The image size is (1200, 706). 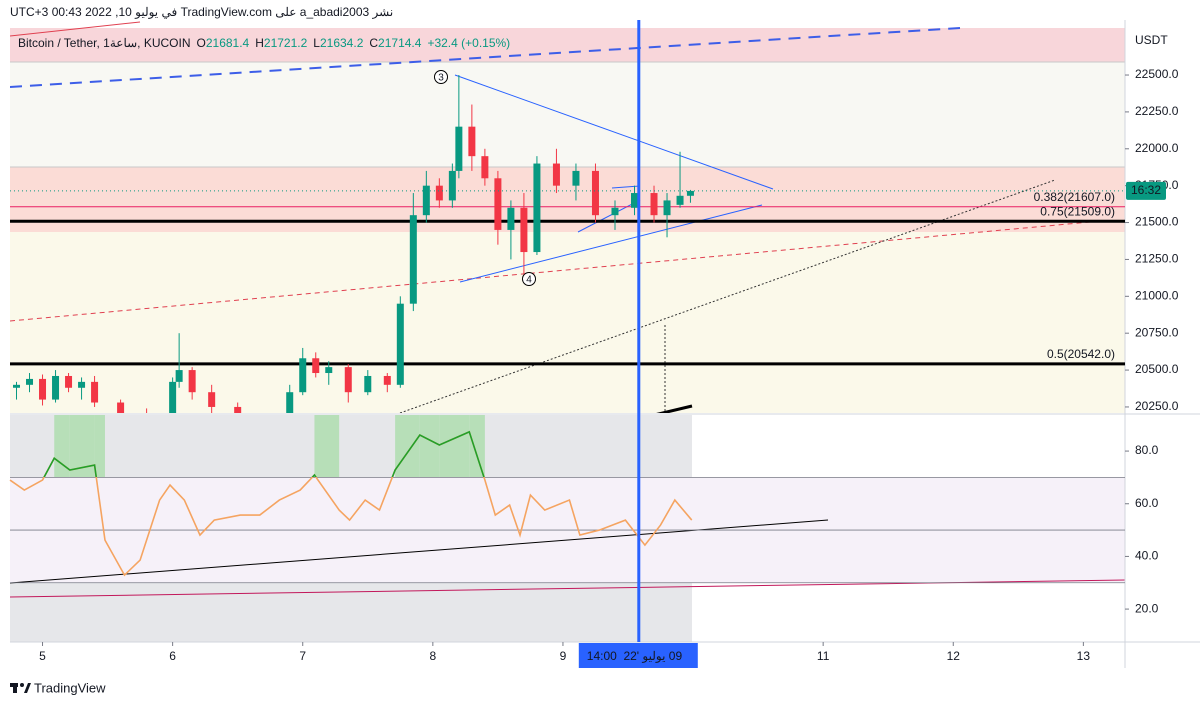 What do you see at coordinates (1084, 656) in the screenshot?
I see `x-tick-label: 13` at bounding box center [1084, 656].